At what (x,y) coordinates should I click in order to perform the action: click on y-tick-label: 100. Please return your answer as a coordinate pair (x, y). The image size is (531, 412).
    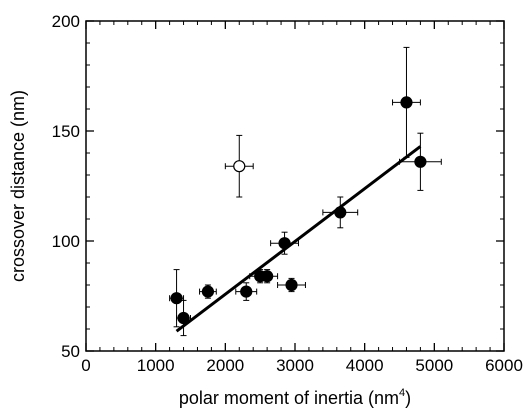
    Looking at the image, I should click on (66, 241).